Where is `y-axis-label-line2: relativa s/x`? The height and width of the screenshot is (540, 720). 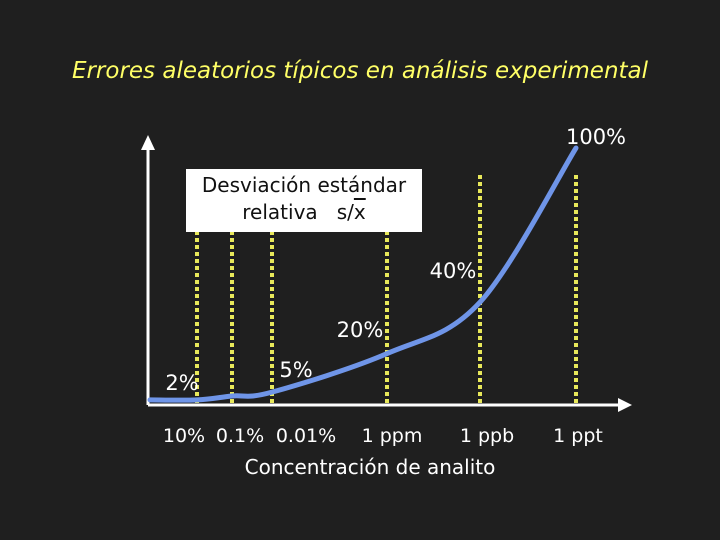 y-axis-label-line2: relativa s/x is located at coordinates (304, 212).